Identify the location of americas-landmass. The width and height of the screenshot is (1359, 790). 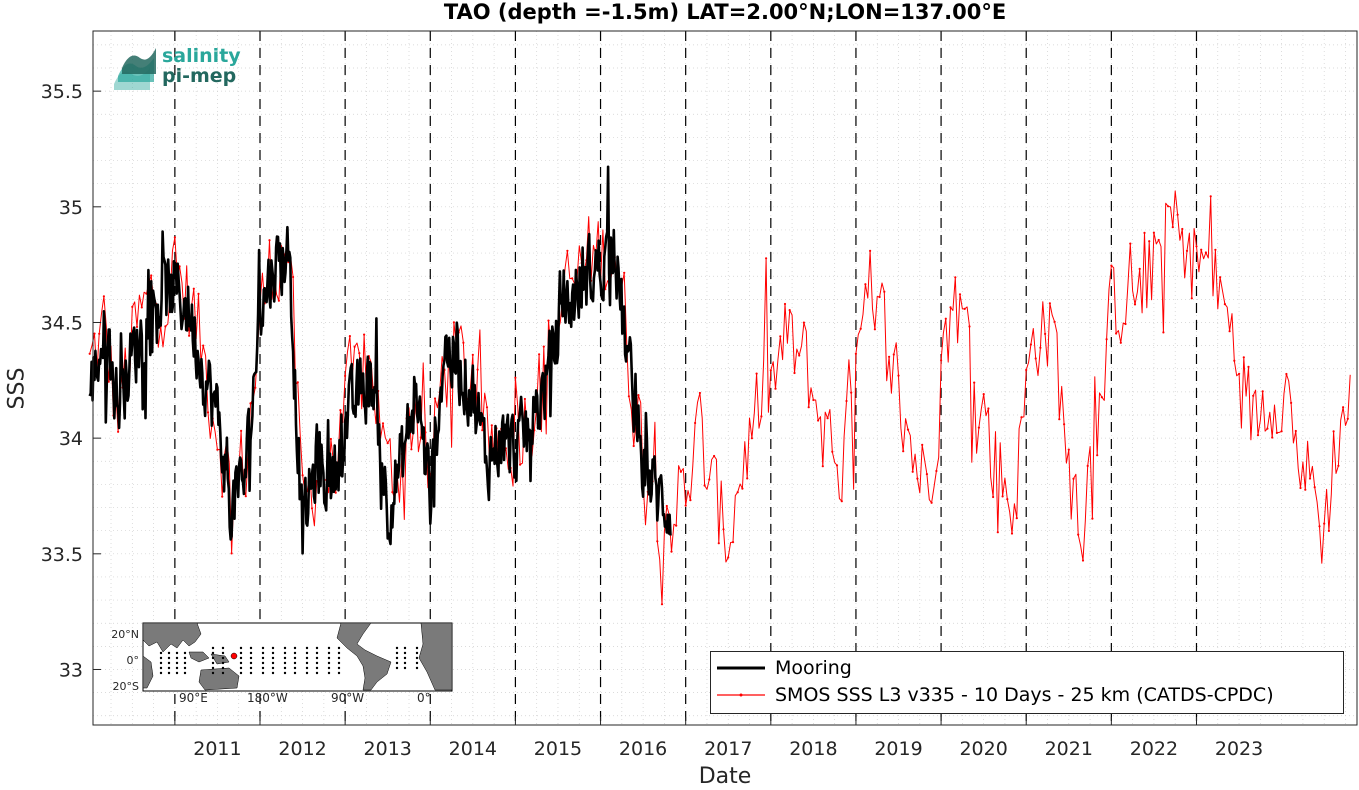
(364, 656).